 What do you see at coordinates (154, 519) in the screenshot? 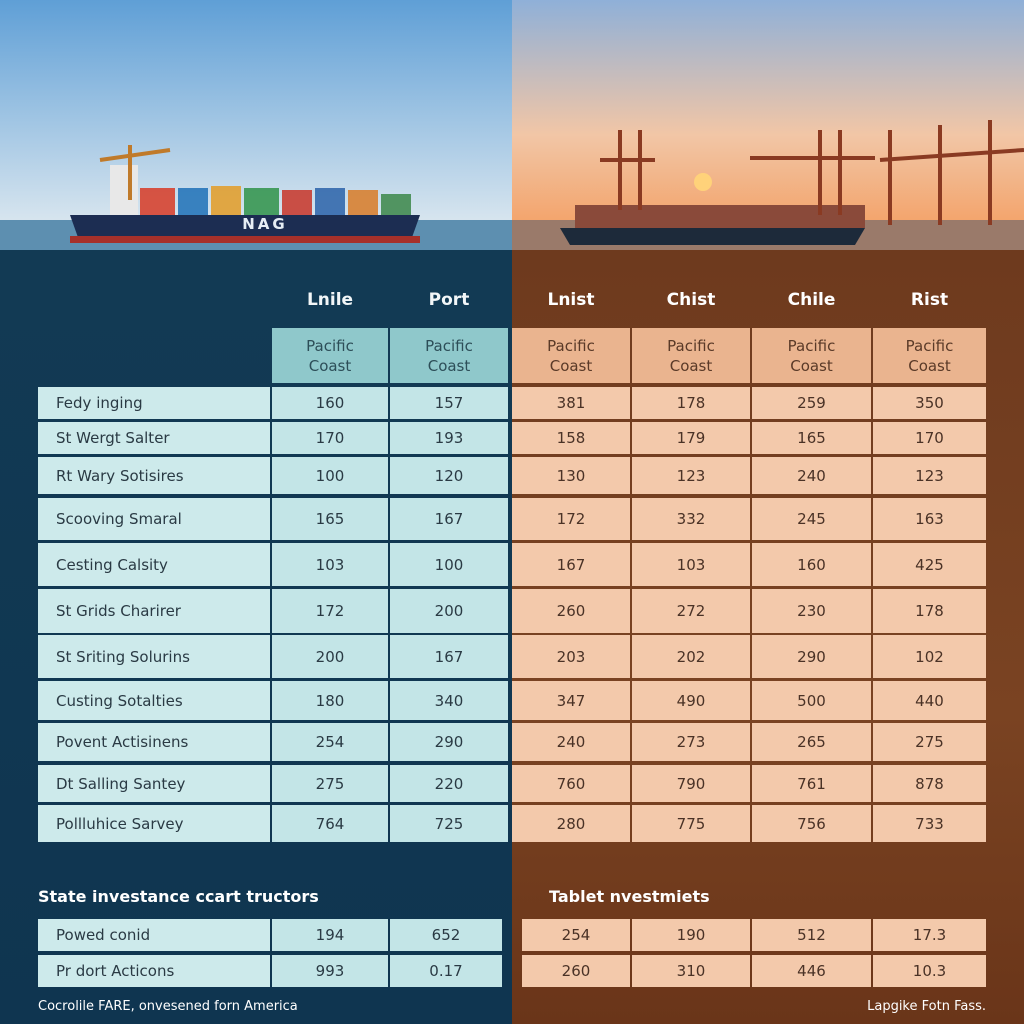
I see `row-label: Scooving Smaral` at bounding box center [154, 519].